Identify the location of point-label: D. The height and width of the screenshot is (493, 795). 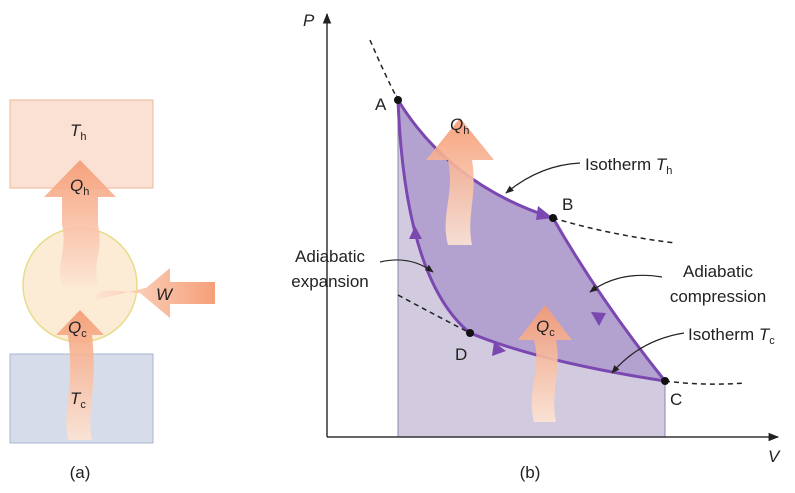
(461, 354).